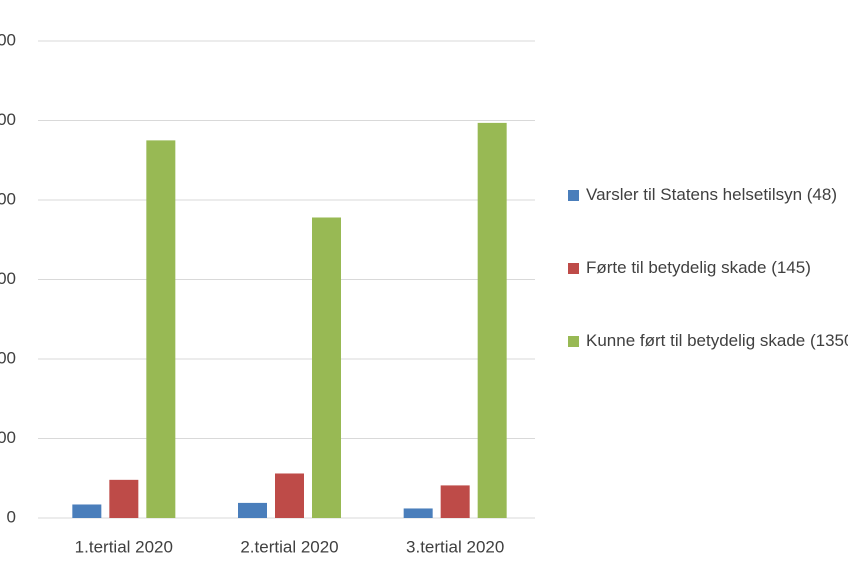 The height and width of the screenshot is (566, 848). I want to click on y-tick-label: 400, so click(8, 198).